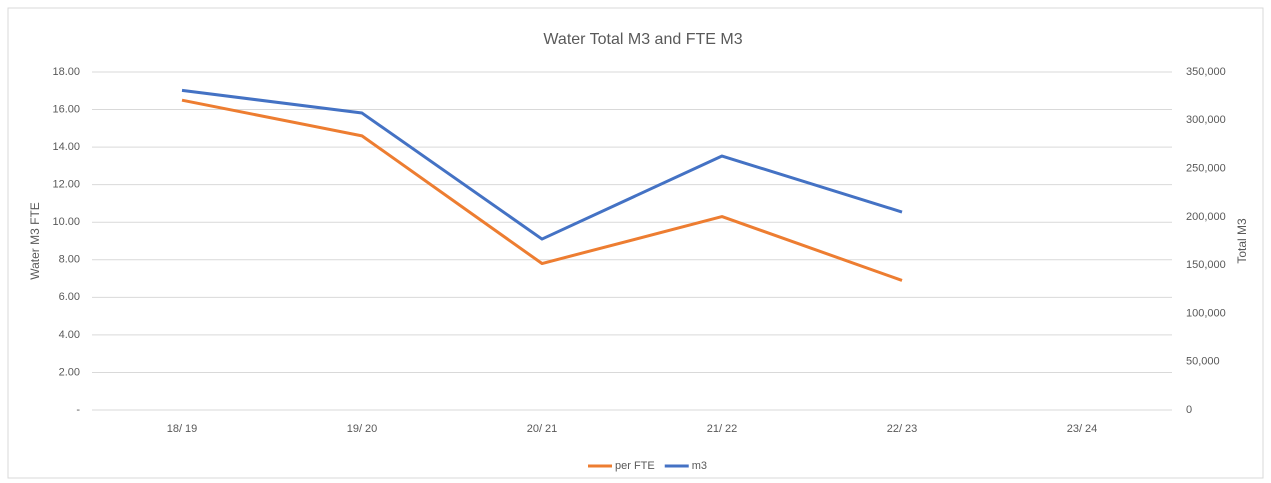 This screenshot has width=1271, height=483. I want to click on y2-tick-label: 0, so click(1189, 410).